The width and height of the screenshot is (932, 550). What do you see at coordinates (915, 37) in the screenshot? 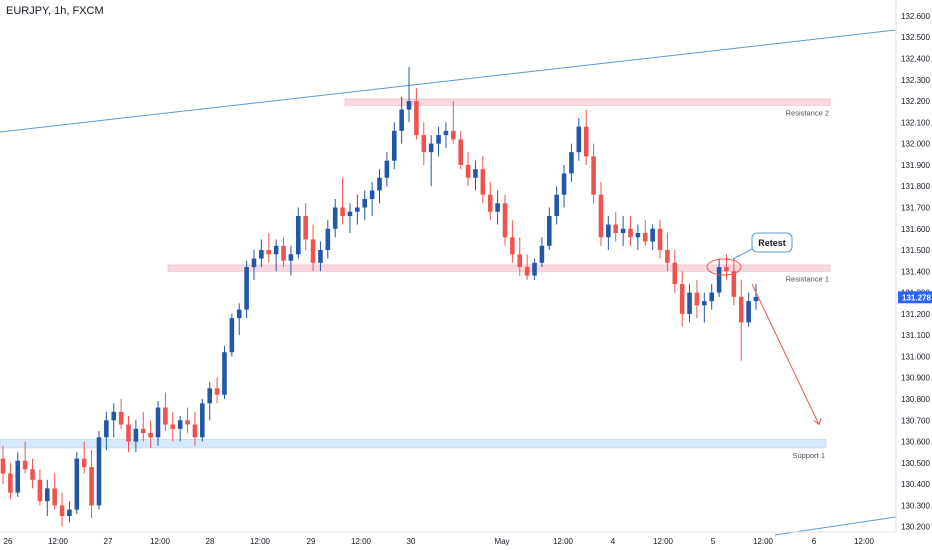
I see `price-tick-label: 132.500` at bounding box center [915, 37].